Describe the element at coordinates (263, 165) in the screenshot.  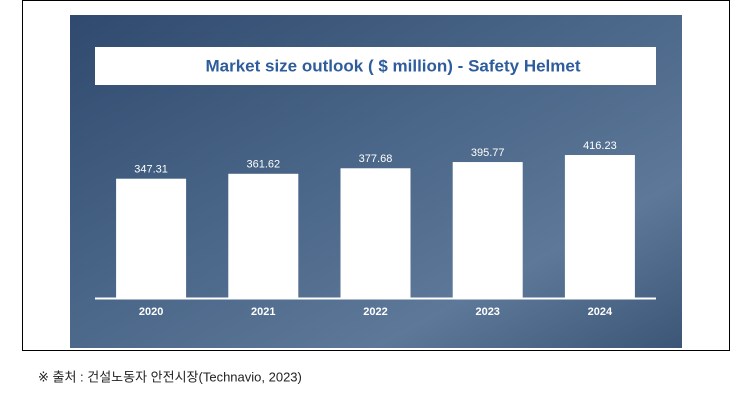
I see `value-label: 361.62` at that location.